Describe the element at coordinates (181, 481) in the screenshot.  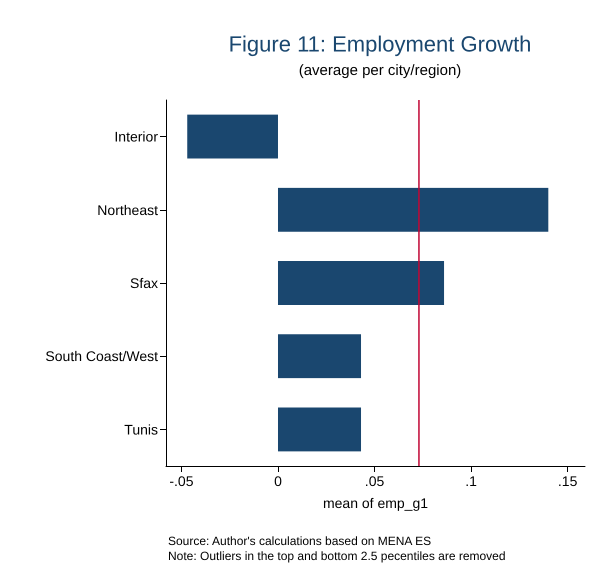
I see `x-tick-label: -.05` at that location.